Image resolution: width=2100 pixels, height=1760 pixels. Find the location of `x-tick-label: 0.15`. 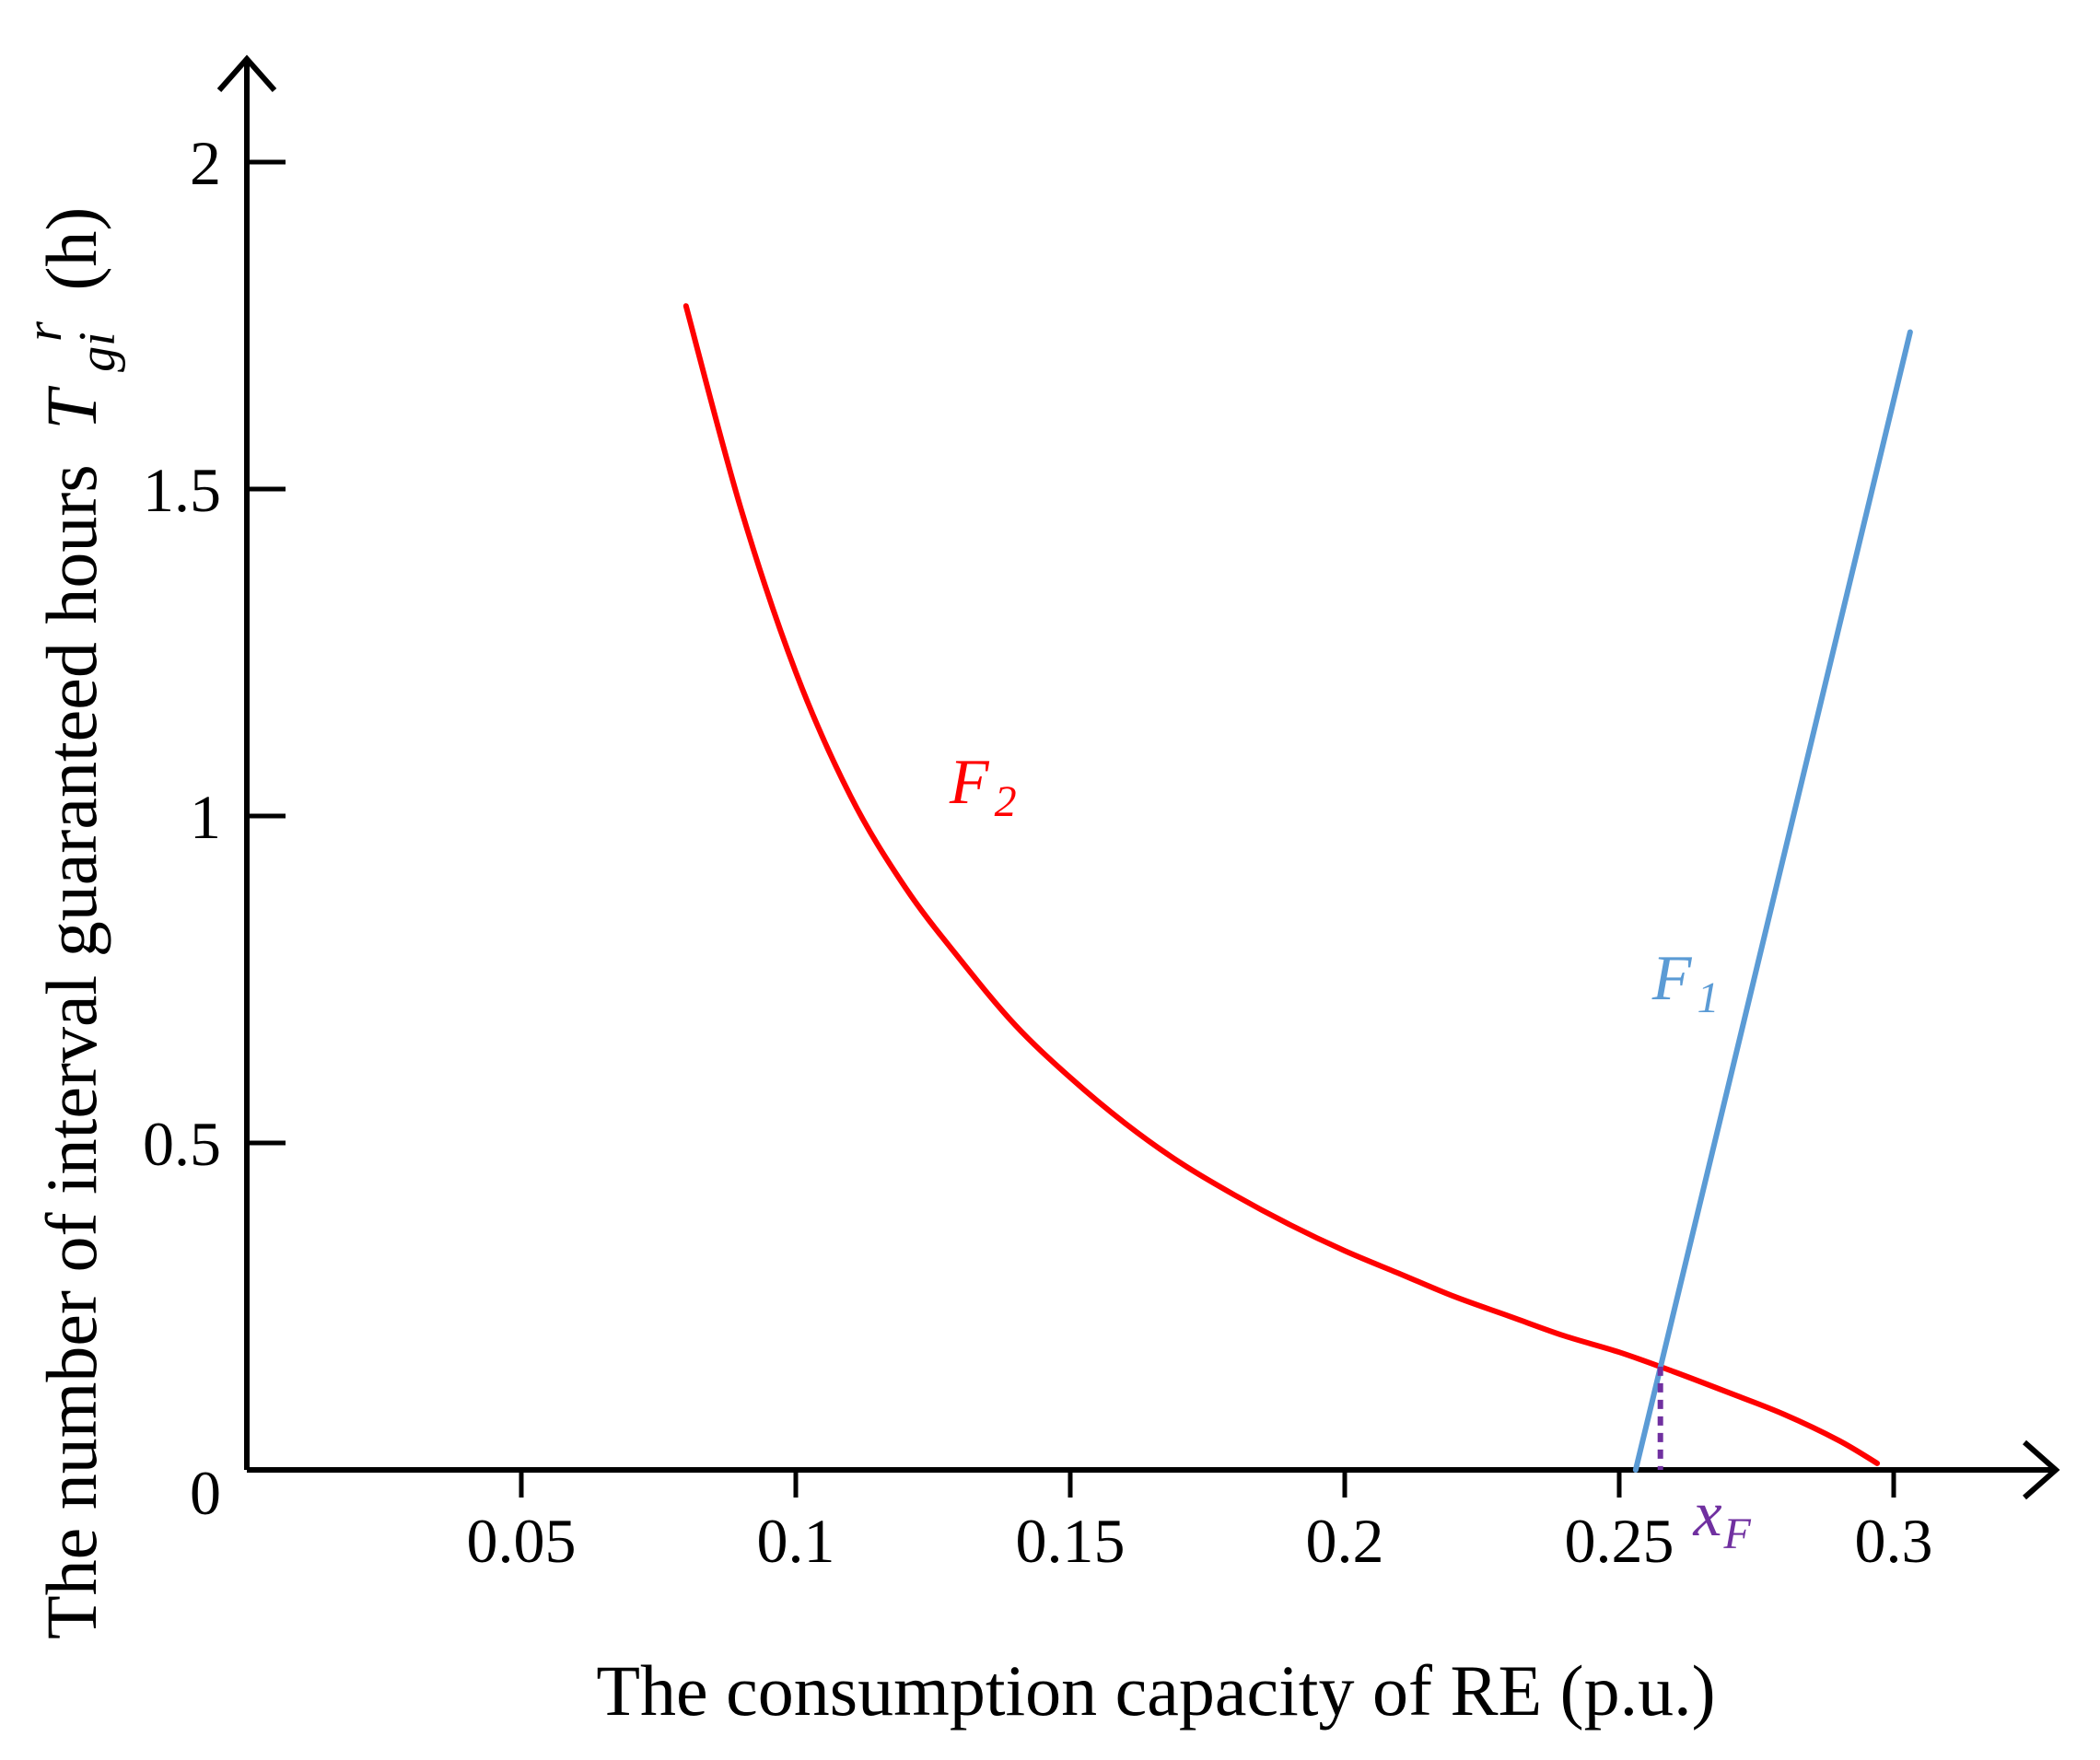

x-tick-label: 0.15 is located at coordinates (1071, 1541).